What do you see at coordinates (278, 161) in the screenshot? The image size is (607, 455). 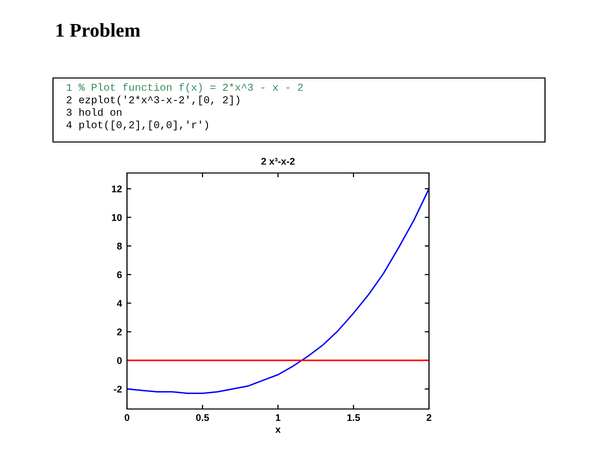 I see `chart-title: 2 x³-x-2` at bounding box center [278, 161].